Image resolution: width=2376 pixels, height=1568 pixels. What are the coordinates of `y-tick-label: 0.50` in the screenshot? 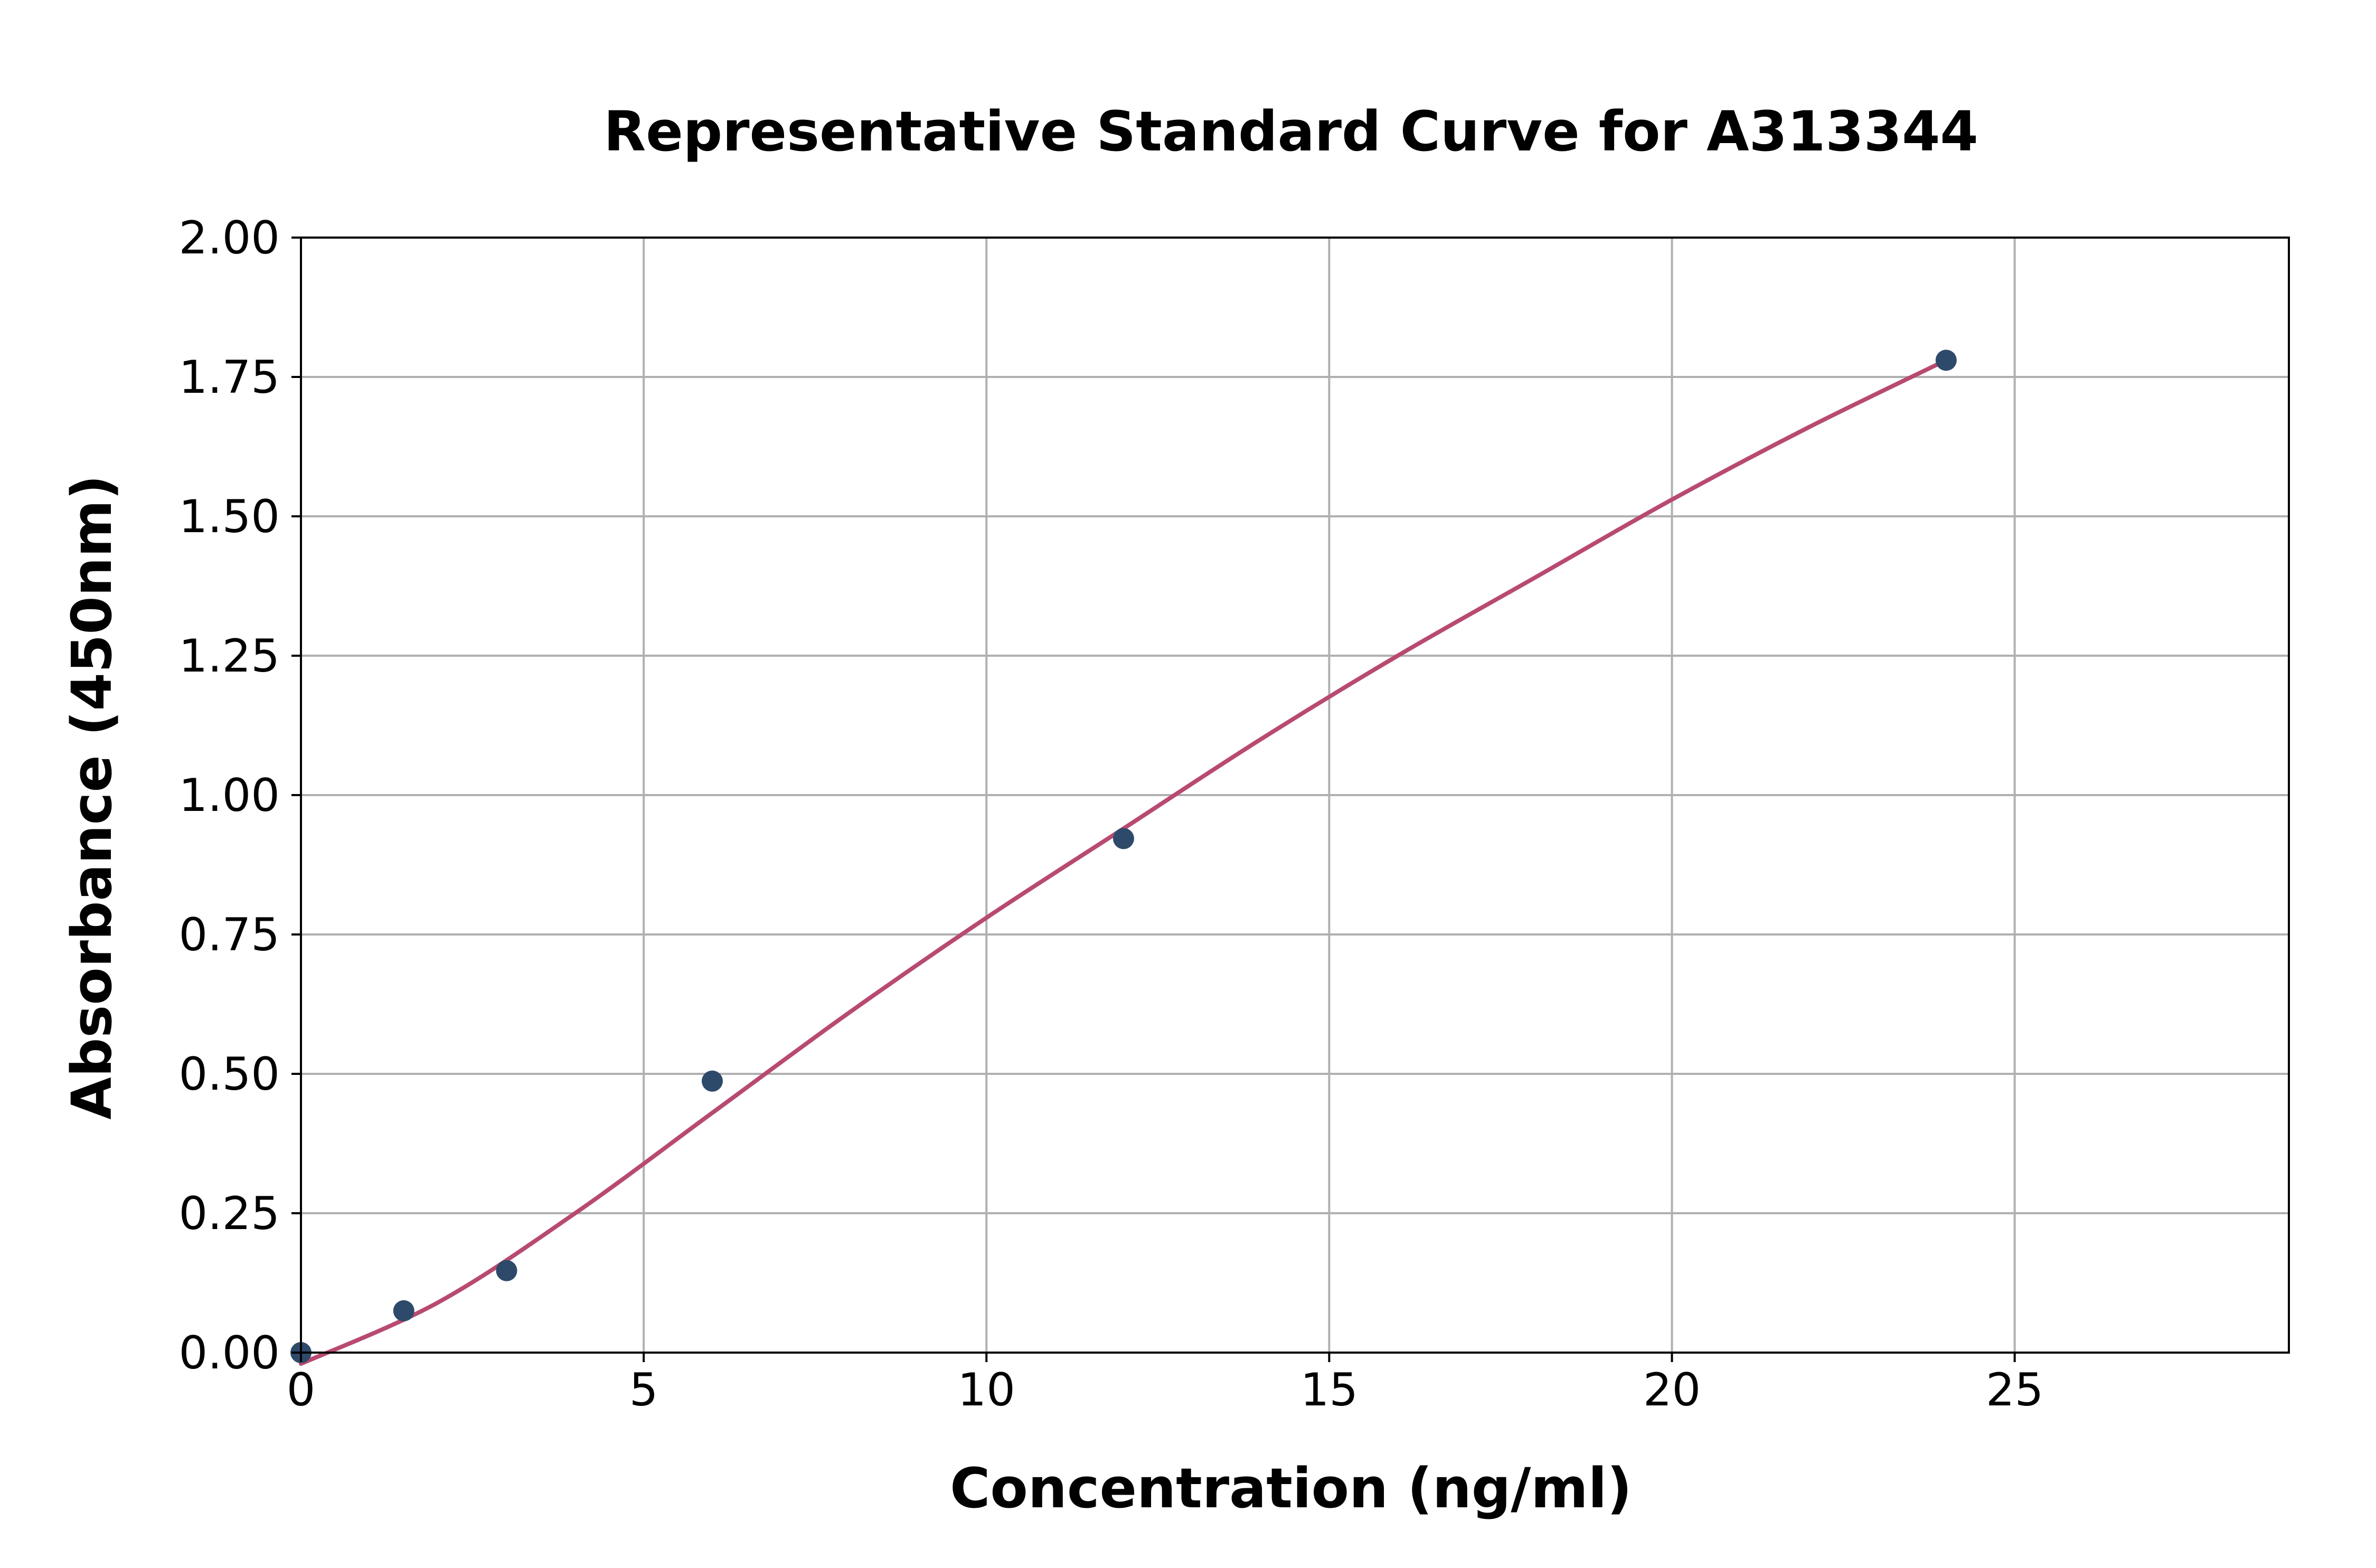 It's located at (230, 1074).